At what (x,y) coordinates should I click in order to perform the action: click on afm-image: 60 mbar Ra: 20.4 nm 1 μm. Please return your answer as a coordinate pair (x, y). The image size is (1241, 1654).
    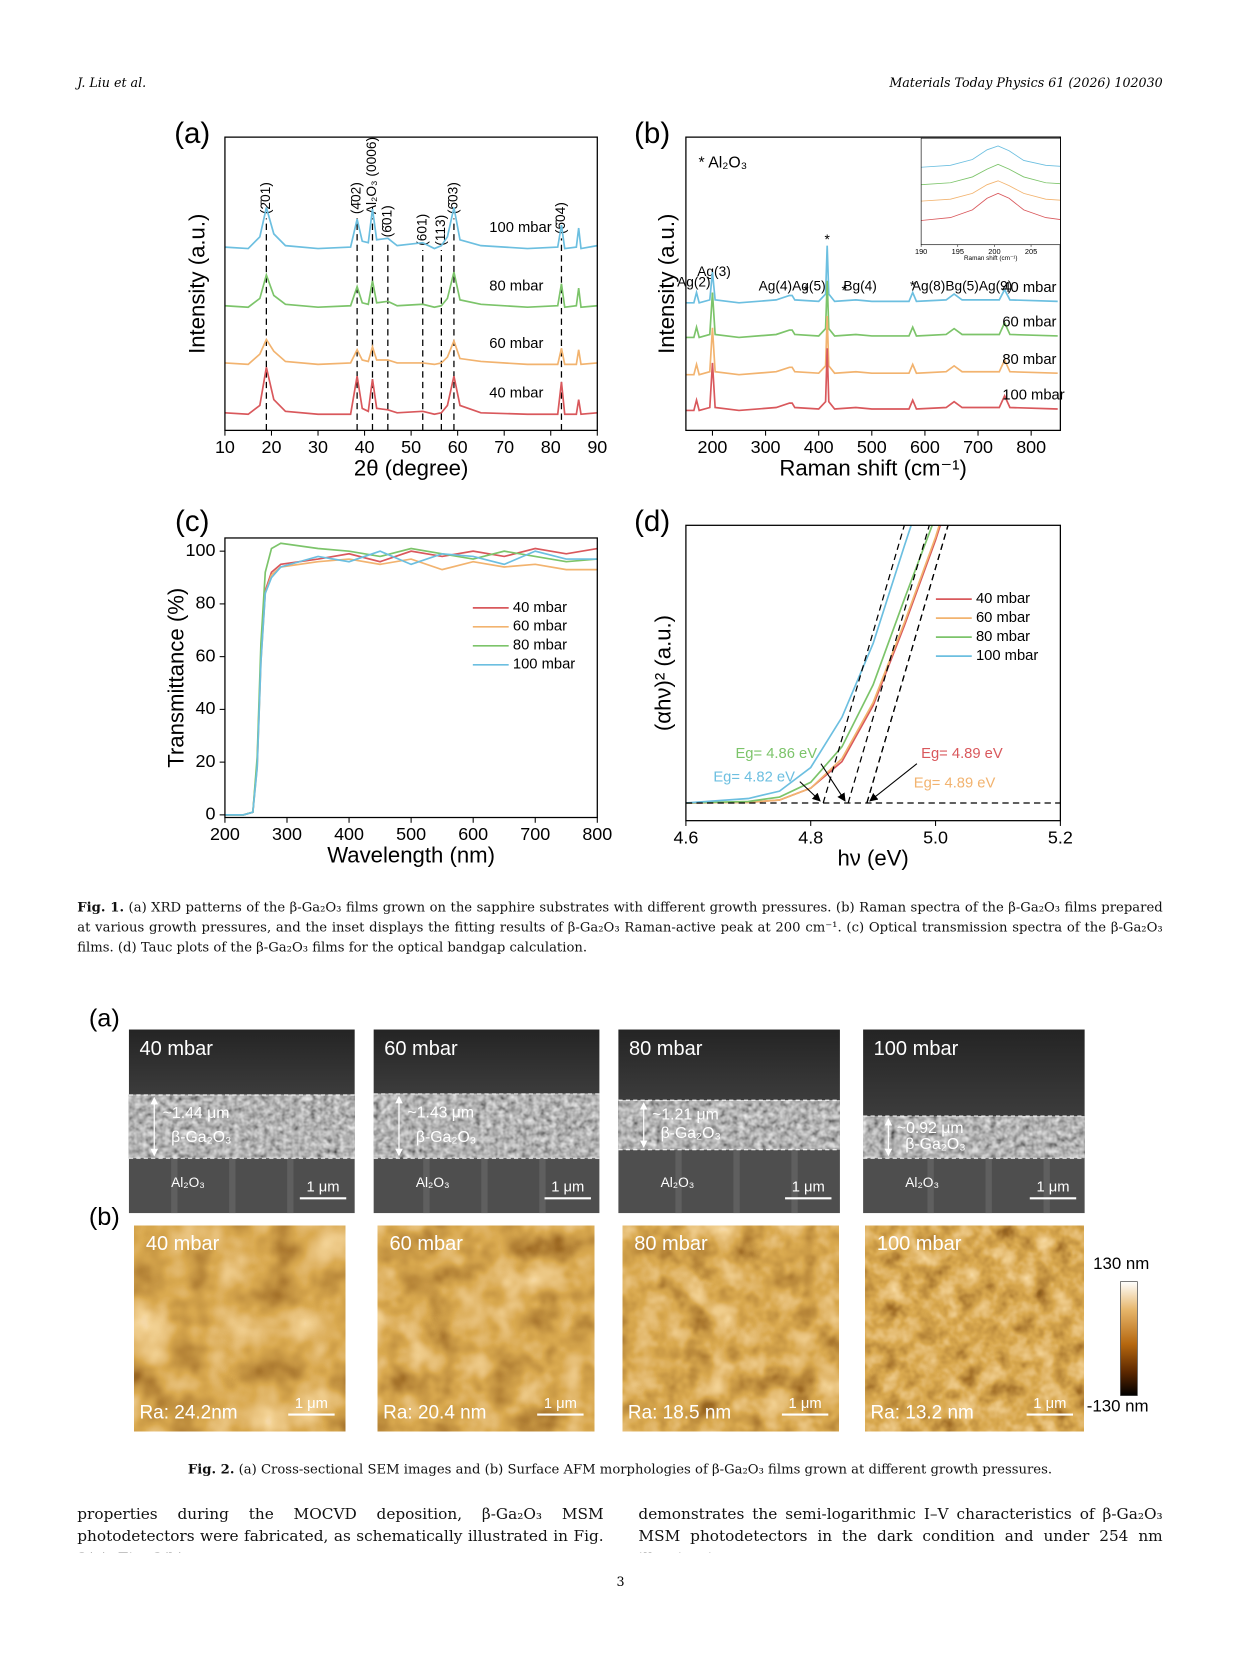
    Looking at the image, I should click on (486, 1328).